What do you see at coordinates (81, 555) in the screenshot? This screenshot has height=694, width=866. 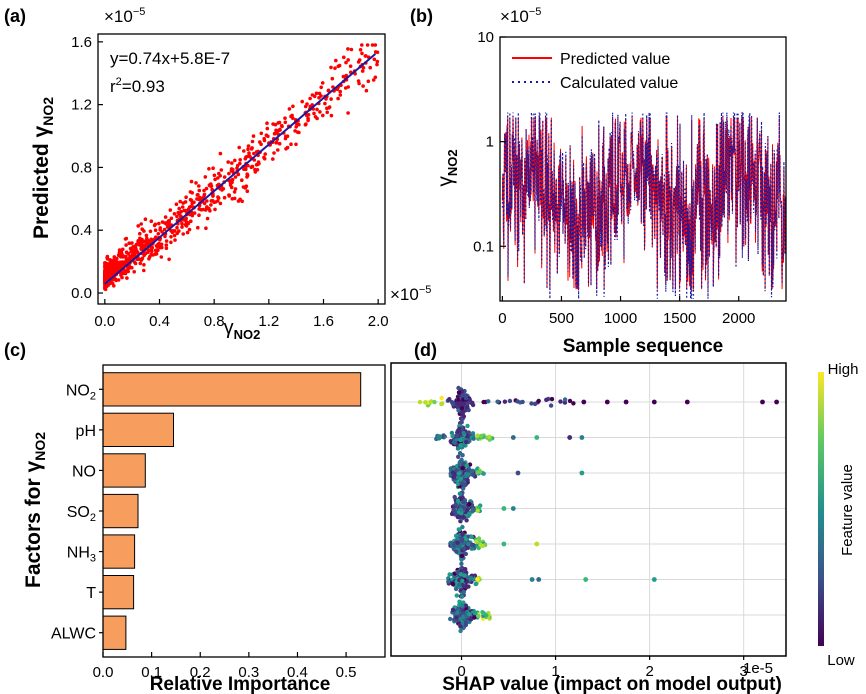 I see `panel-c-y-tick-label: NH3` at bounding box center [81, 555].